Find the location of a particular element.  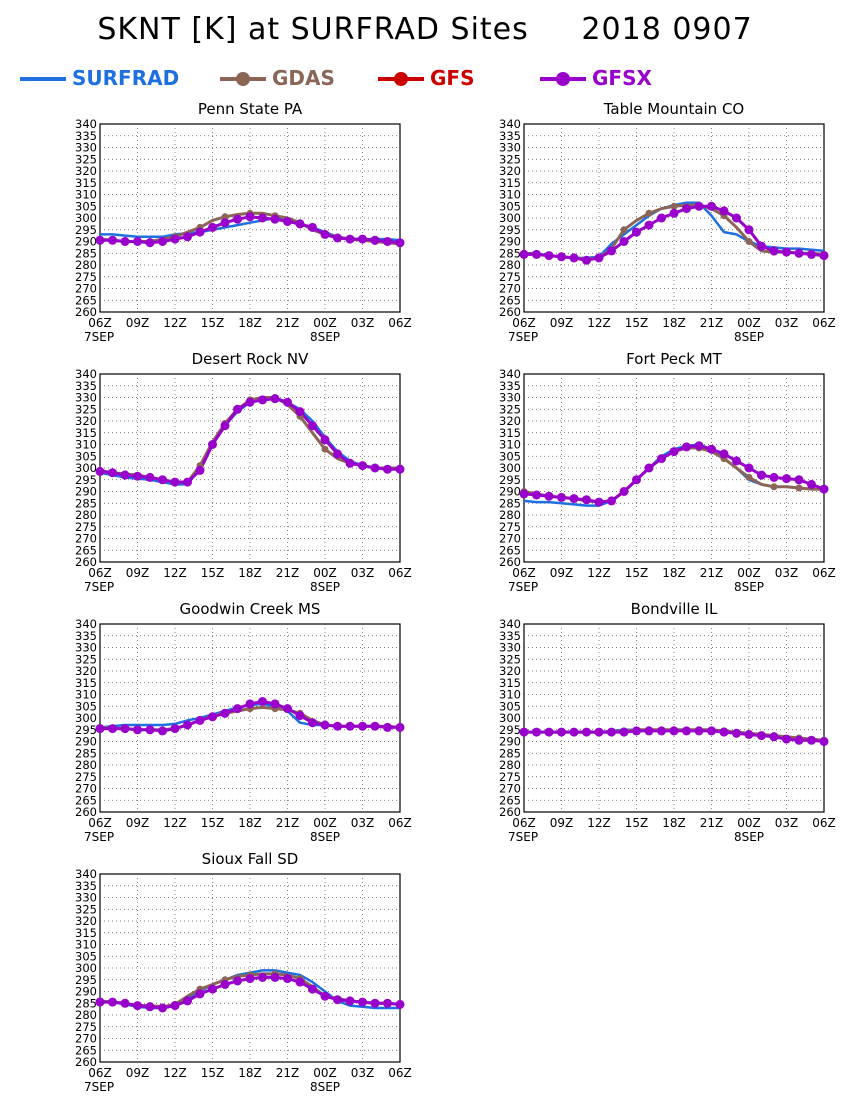

y-tick-label: 310 is located at coordinates (86, 695).